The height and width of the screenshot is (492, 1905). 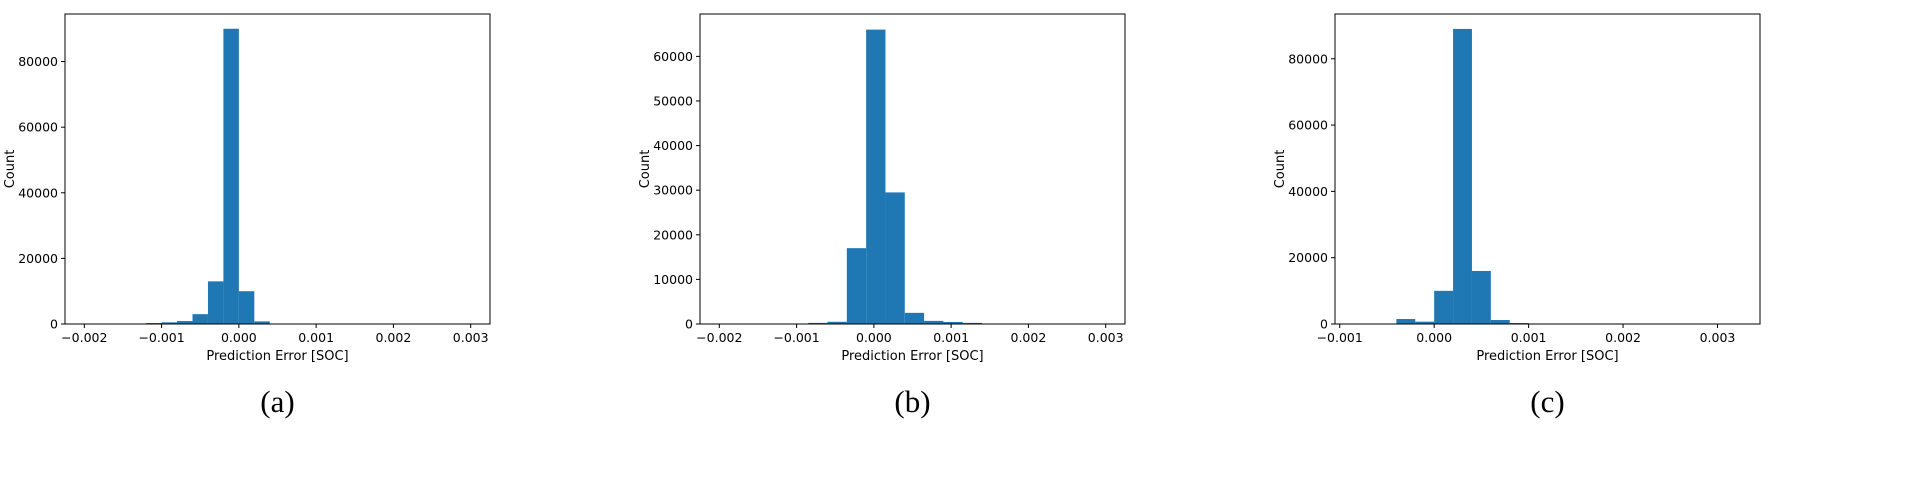 I want to click on panel-caption-c: (c), so click(x=1547, y=401).